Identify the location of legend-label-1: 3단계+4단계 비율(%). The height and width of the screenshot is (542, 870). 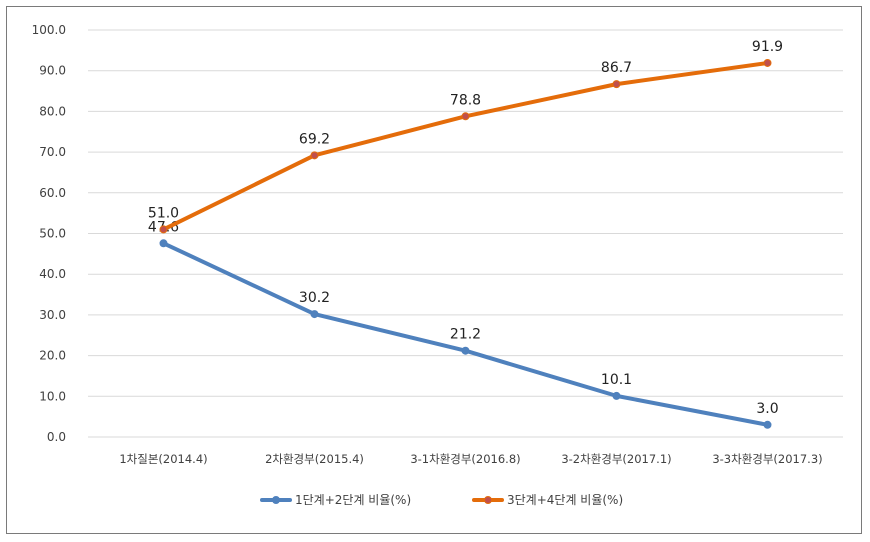
(565, 500).